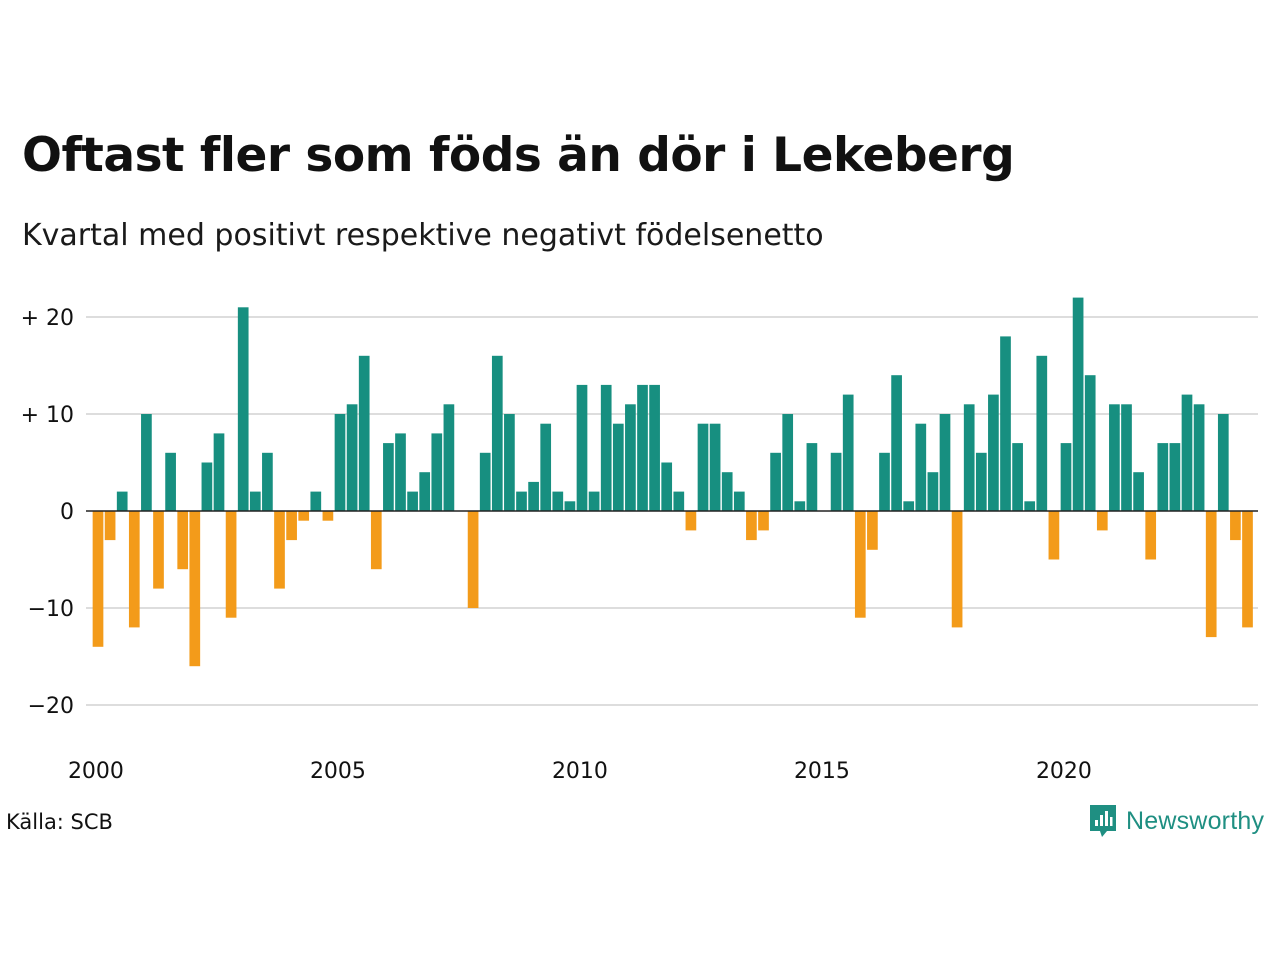  I want to click on bar-2010Q3, so click(606, 447).